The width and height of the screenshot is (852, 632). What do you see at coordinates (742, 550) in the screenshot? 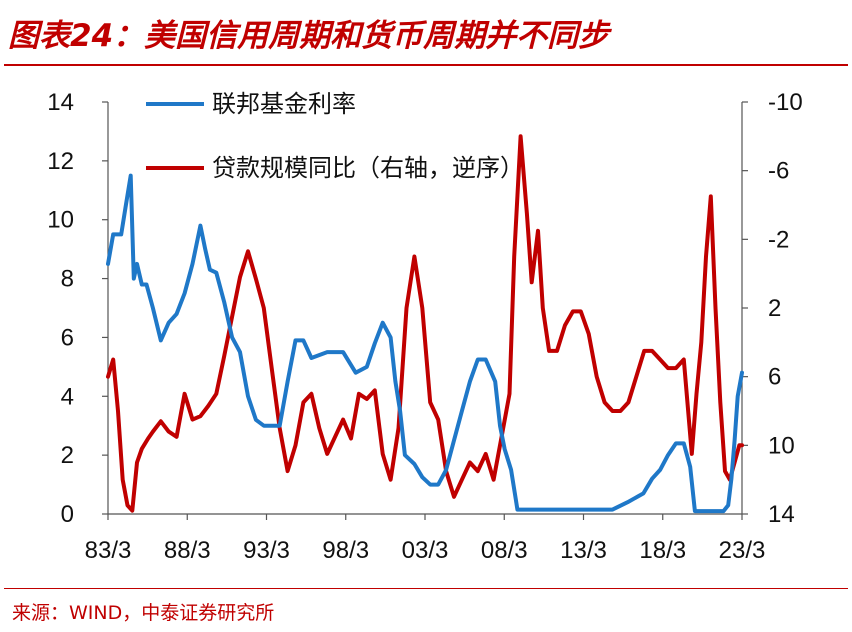
I see `x-axis-tick-label: 23/3` at bounding box center [742, 550].